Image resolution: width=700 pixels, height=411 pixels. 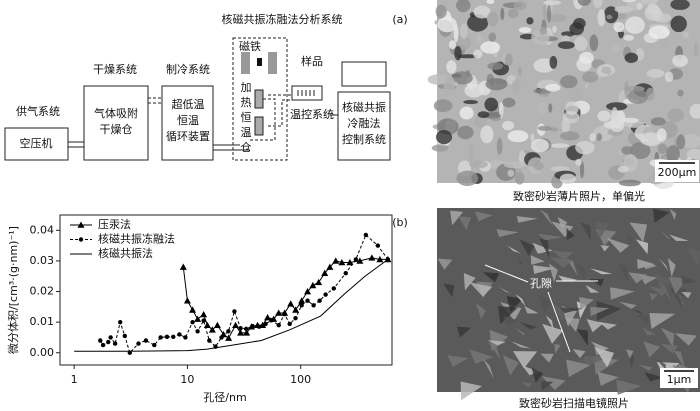 What do you see at coordinates (81, 224) in the screenshot?
I see `legend-marker` at bounding box center [81, 224].